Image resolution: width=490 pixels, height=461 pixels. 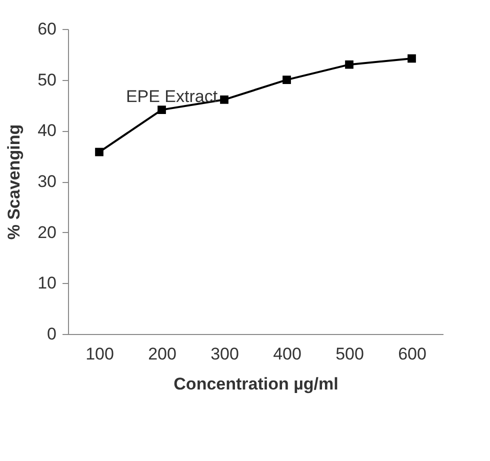 I want to click on y-tick-label: 10, so click(x=47, y=283).